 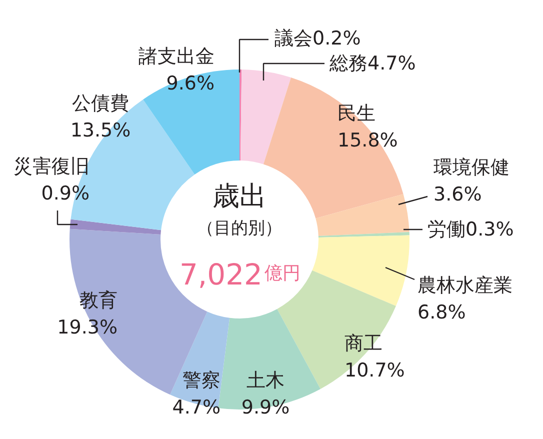 I want to click on slice-label: 環境保健, so click(x=472, y=167).